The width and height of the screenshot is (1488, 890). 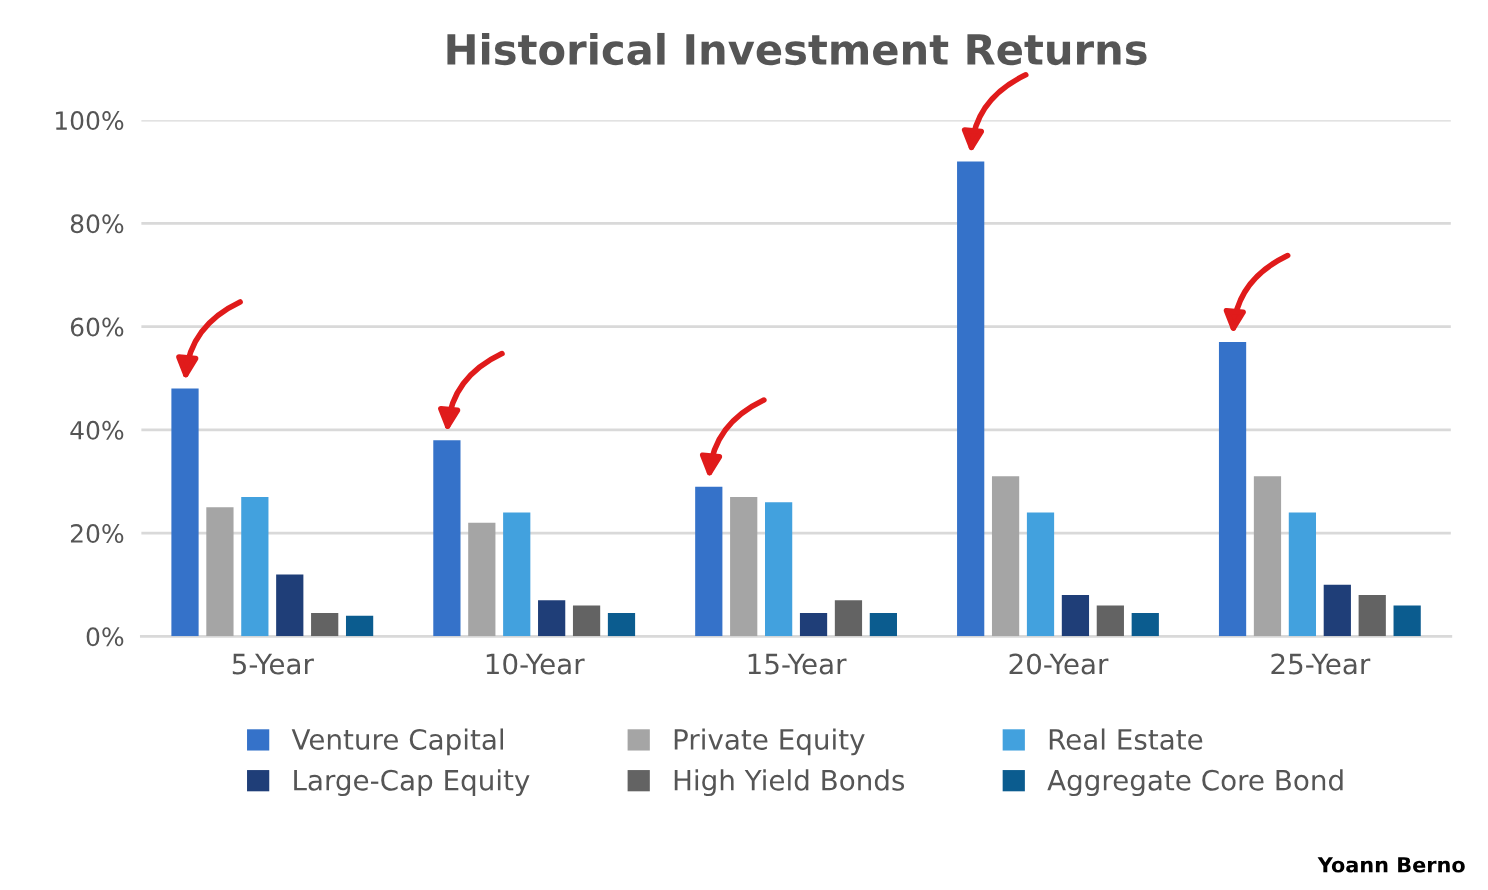 I want to click on x-tick-label: 5-Year, so click(x=273, y=664).